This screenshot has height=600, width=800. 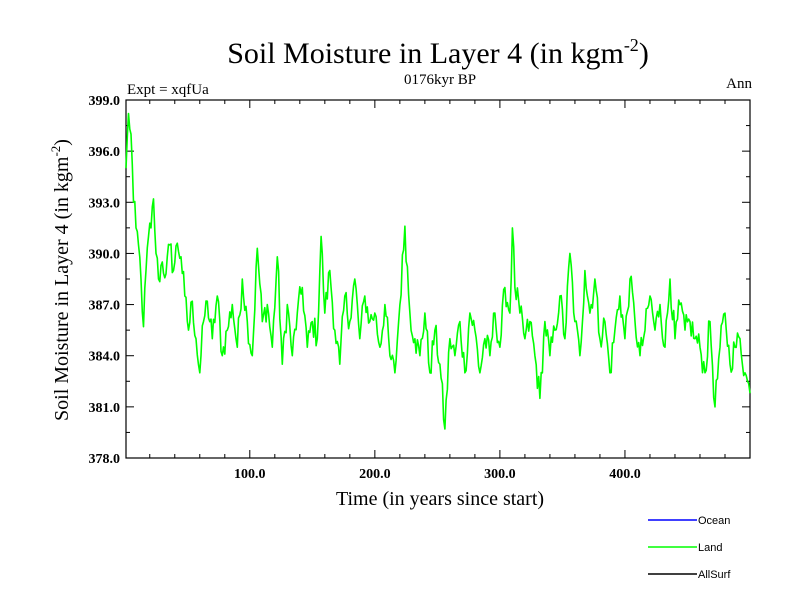 I want to click on x-tick-label: 400.0, so click(x=625, y=474).